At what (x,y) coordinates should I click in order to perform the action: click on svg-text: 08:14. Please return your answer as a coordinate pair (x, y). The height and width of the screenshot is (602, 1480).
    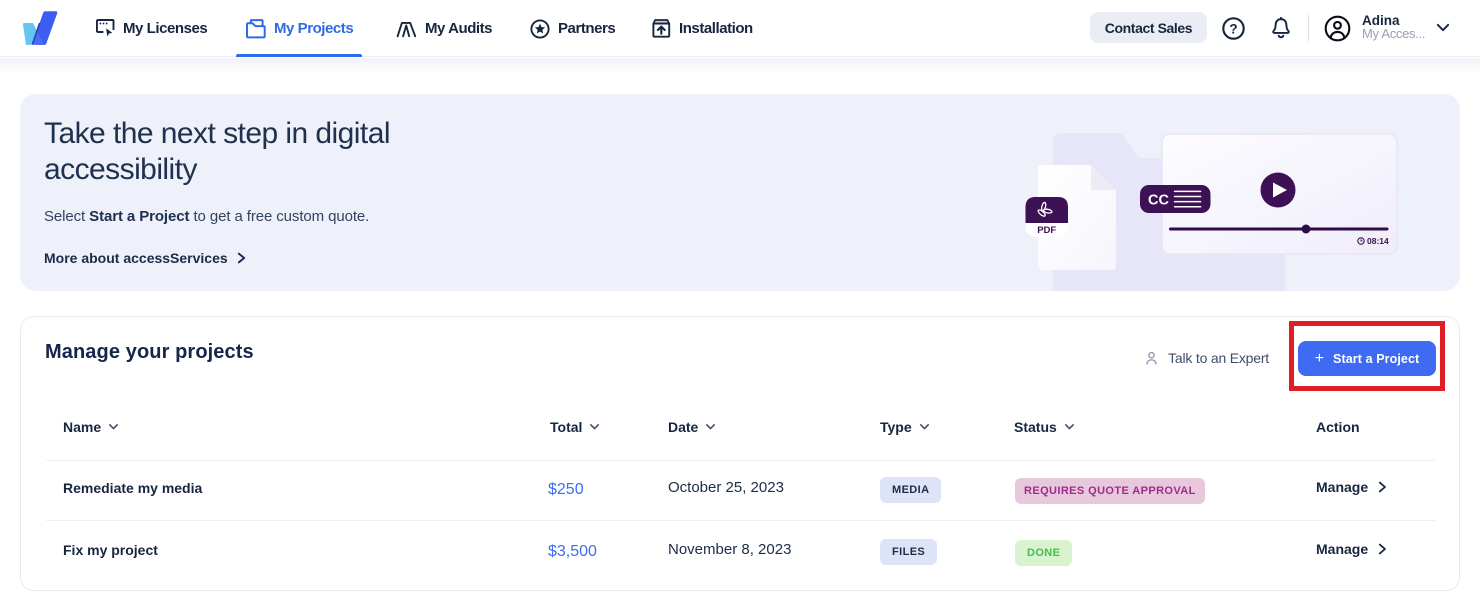
    Looking at the image, I should click on (1378, 241).